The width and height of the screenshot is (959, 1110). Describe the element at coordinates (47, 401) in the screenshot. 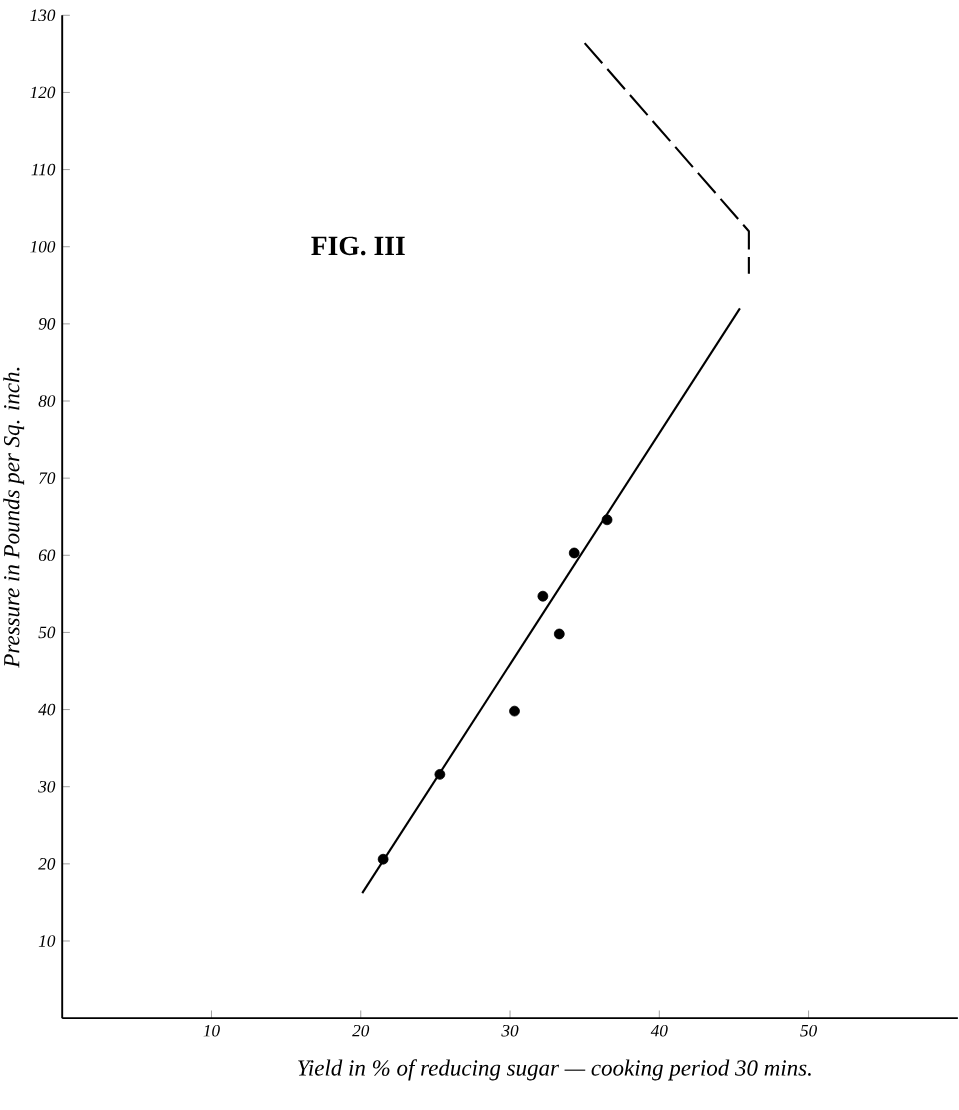

I see `y-tick-label: 80` at that location.